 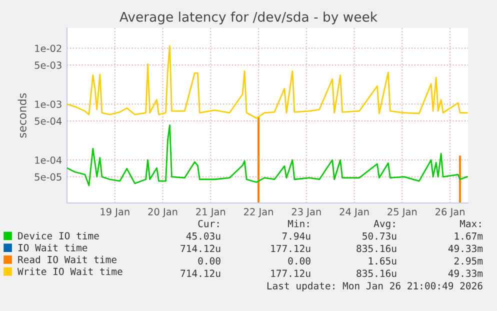 What do you see at coordinates (298, 224) in the screenshot?
I see `text: Min:` at bounding box center [298, 224].